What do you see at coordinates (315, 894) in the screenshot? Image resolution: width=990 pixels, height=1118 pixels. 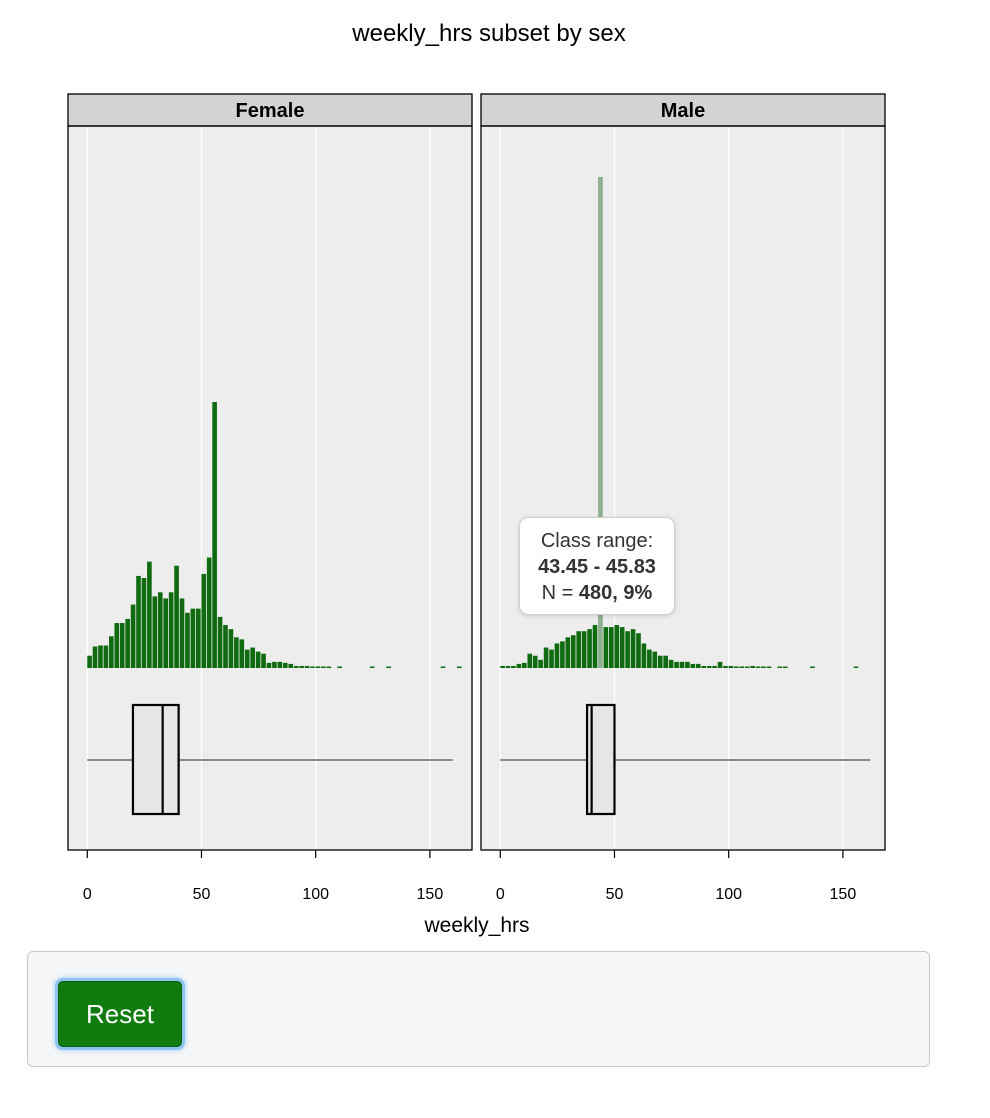 I see `x-tick-label: 100` at bounding box center [315, 894].